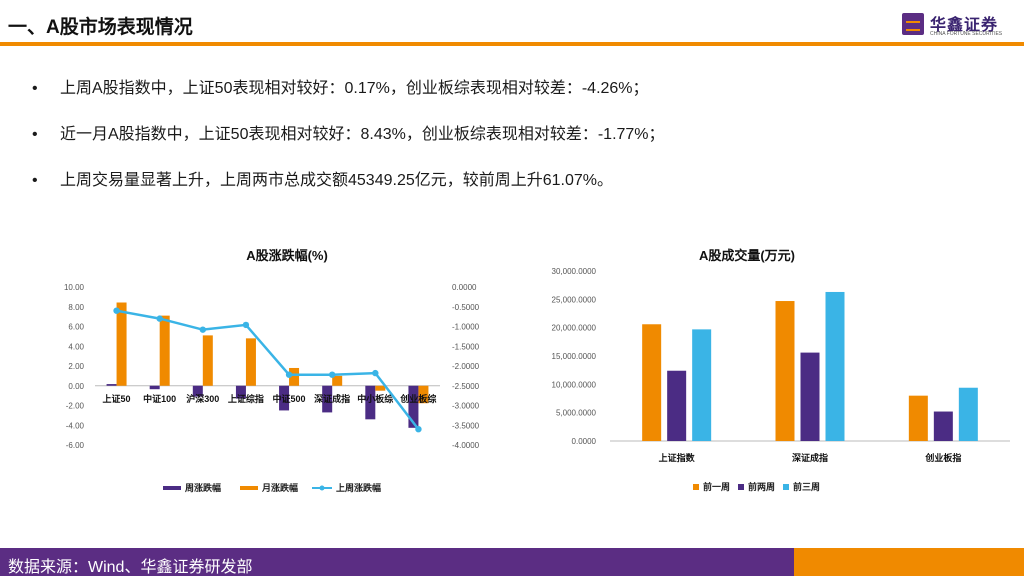 Image resolution: width=1024 pixels, height=577 pixels. I want to click on y-tick-left: 10.00, so click(74, 287).